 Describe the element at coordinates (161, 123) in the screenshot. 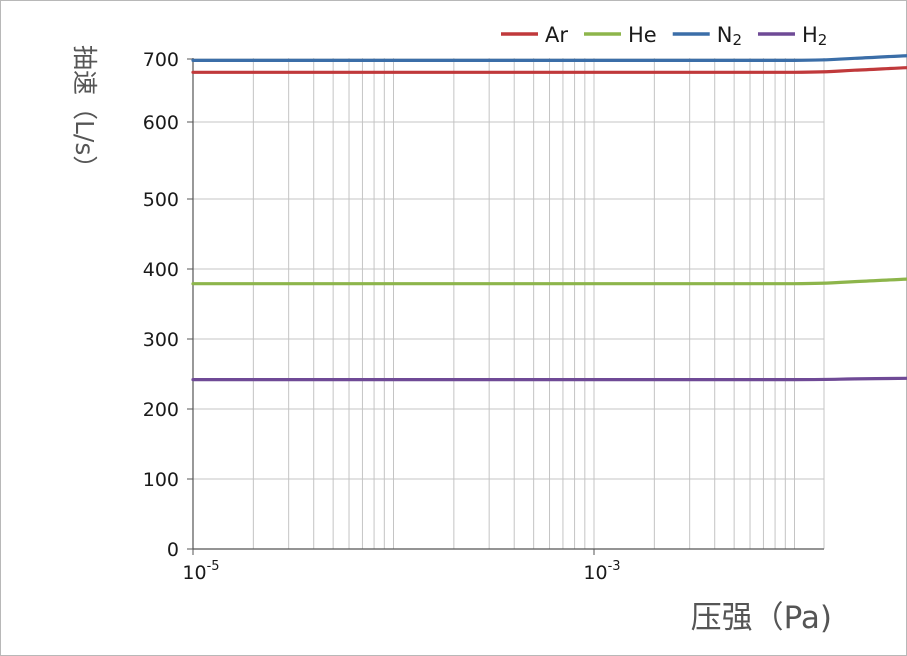

I see `y-tick-label: 600` at that location.